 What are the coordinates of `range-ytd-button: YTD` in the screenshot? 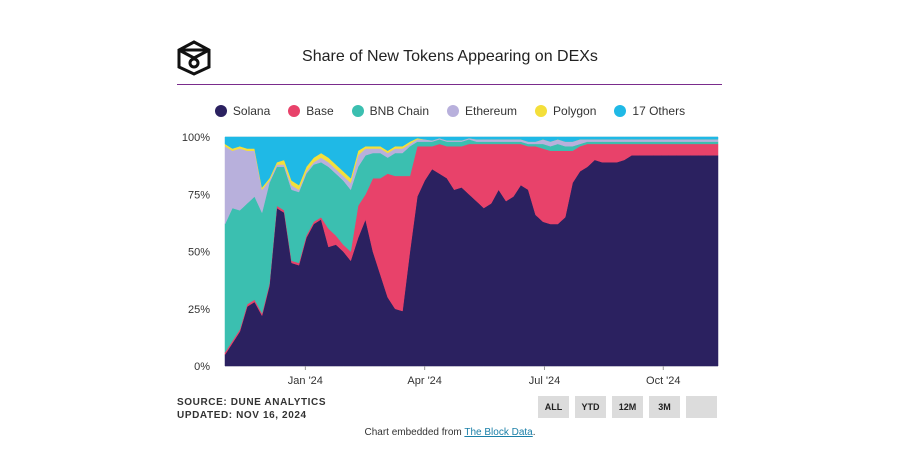 It's located at (590, 407).